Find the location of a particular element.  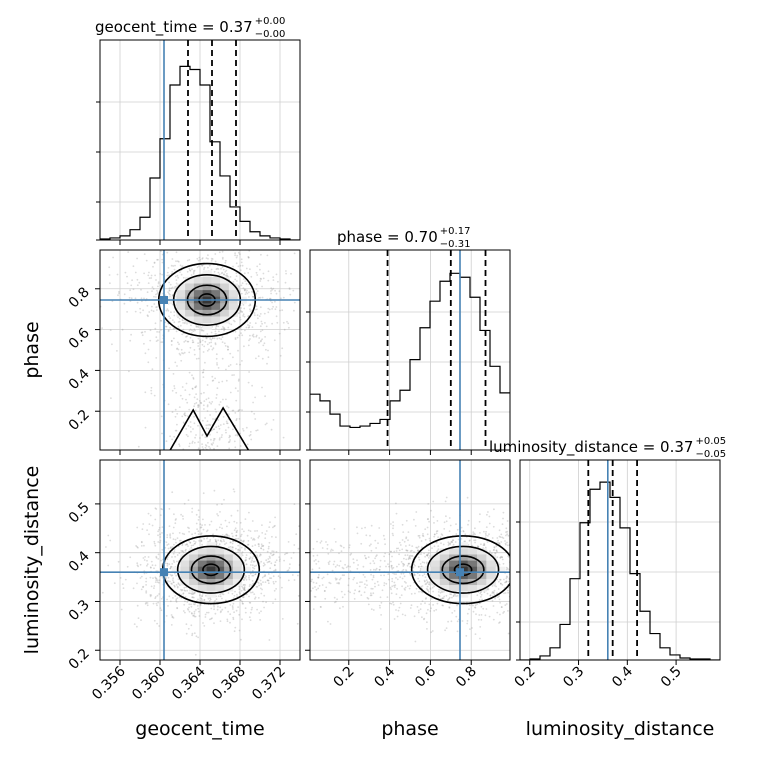

x-tick-label-geocent_time: 0.368 is located at coordinates (229, 684).